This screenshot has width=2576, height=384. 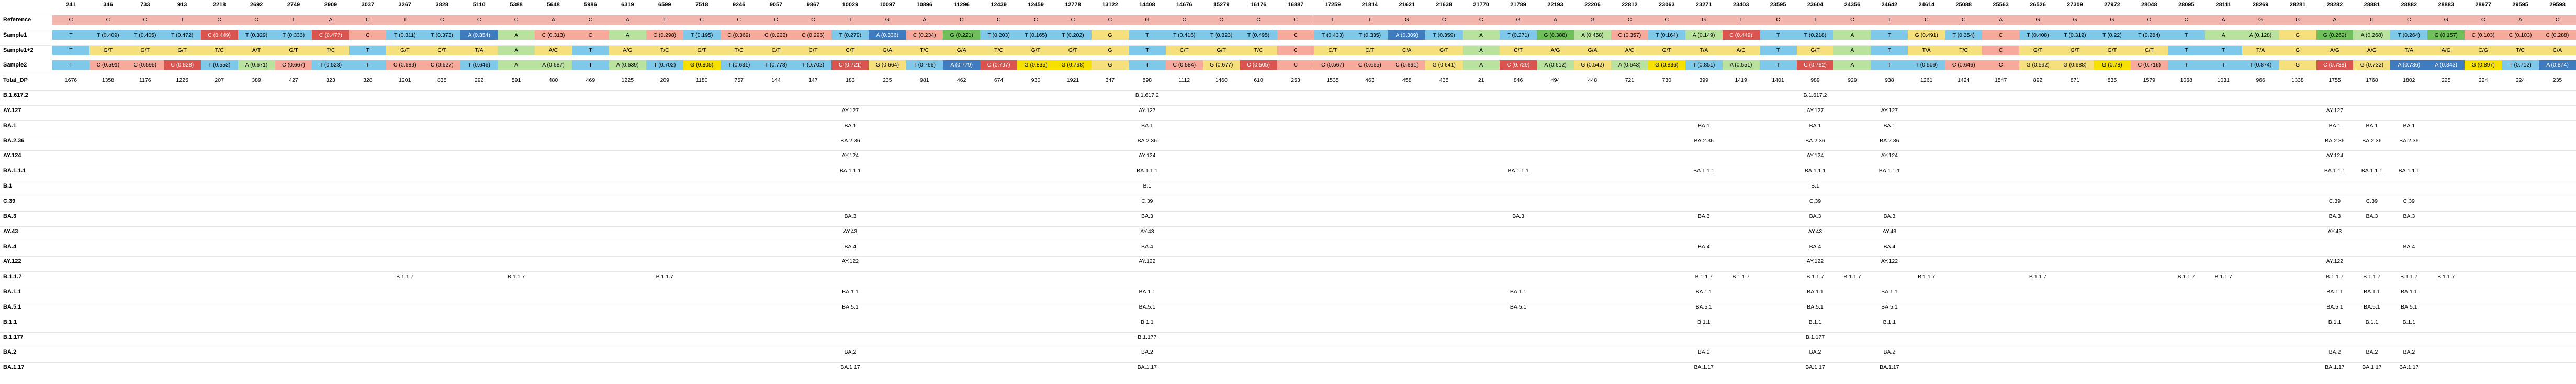 What do you see at coordinates (1370, 65) in the screenshot?
I see `sample-call-cell: C (0.665)` at bounding box center [1370, 65].